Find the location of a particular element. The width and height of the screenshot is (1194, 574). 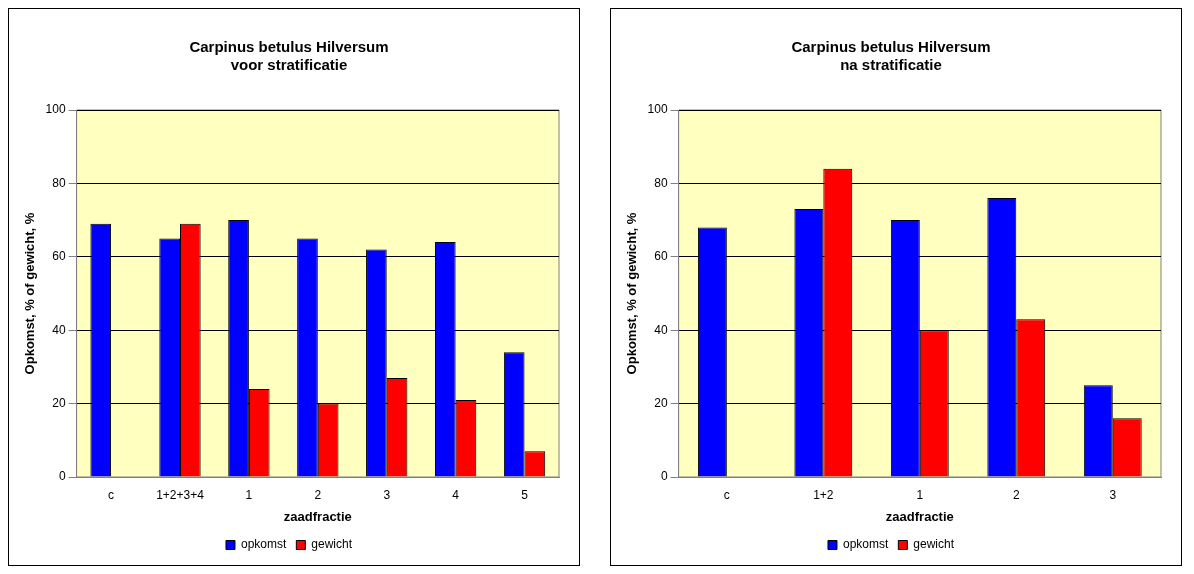

x-tick-label: 5 is located at coordinates (525, 494).